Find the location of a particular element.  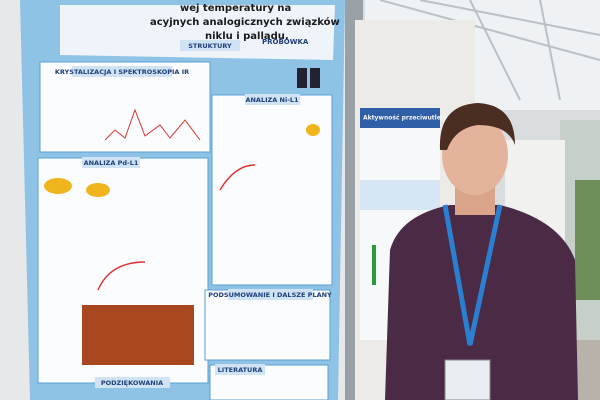

section-header: LITERATURA is located at coordinates (240, 370).